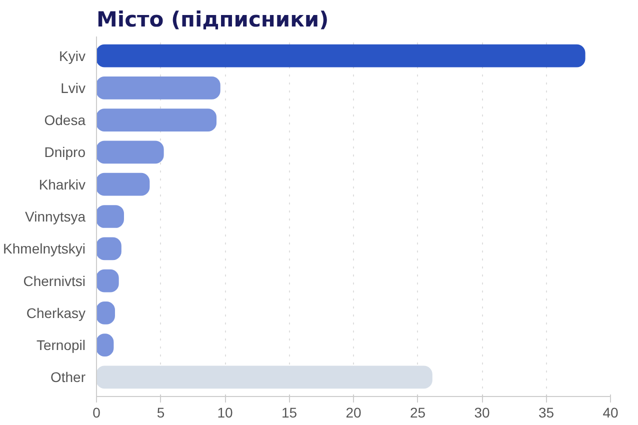  What do you see at coordinates (68, 377) in the screenshot?
I see `y-tick-label: Other` at bounding box center [68, 377].